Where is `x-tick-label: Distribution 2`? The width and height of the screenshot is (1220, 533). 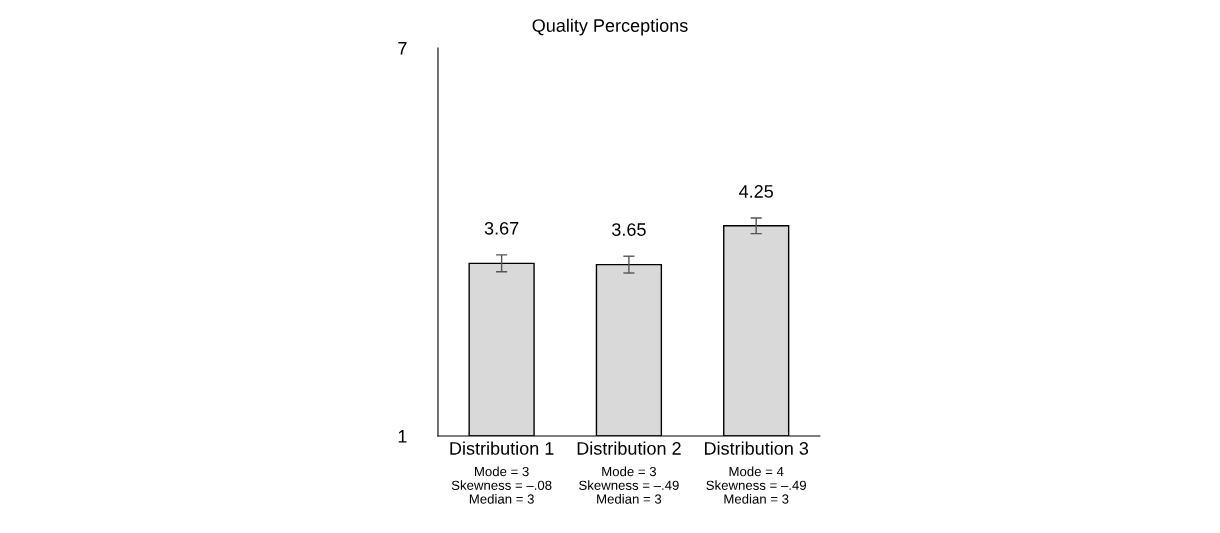 x-tick-label: Distribution 2 is located at coordinates (629, 448).